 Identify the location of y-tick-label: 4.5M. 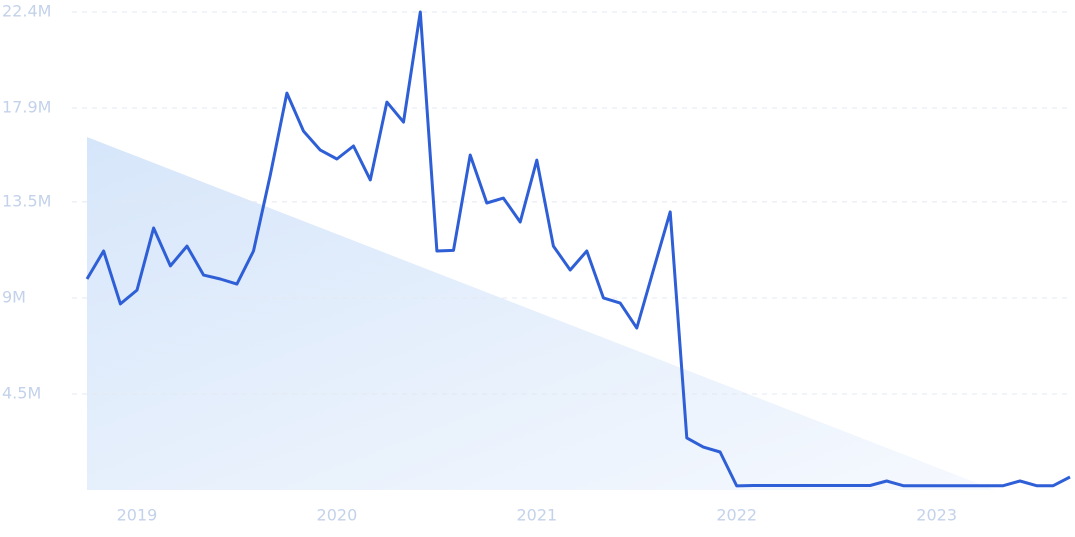
(21, 392).